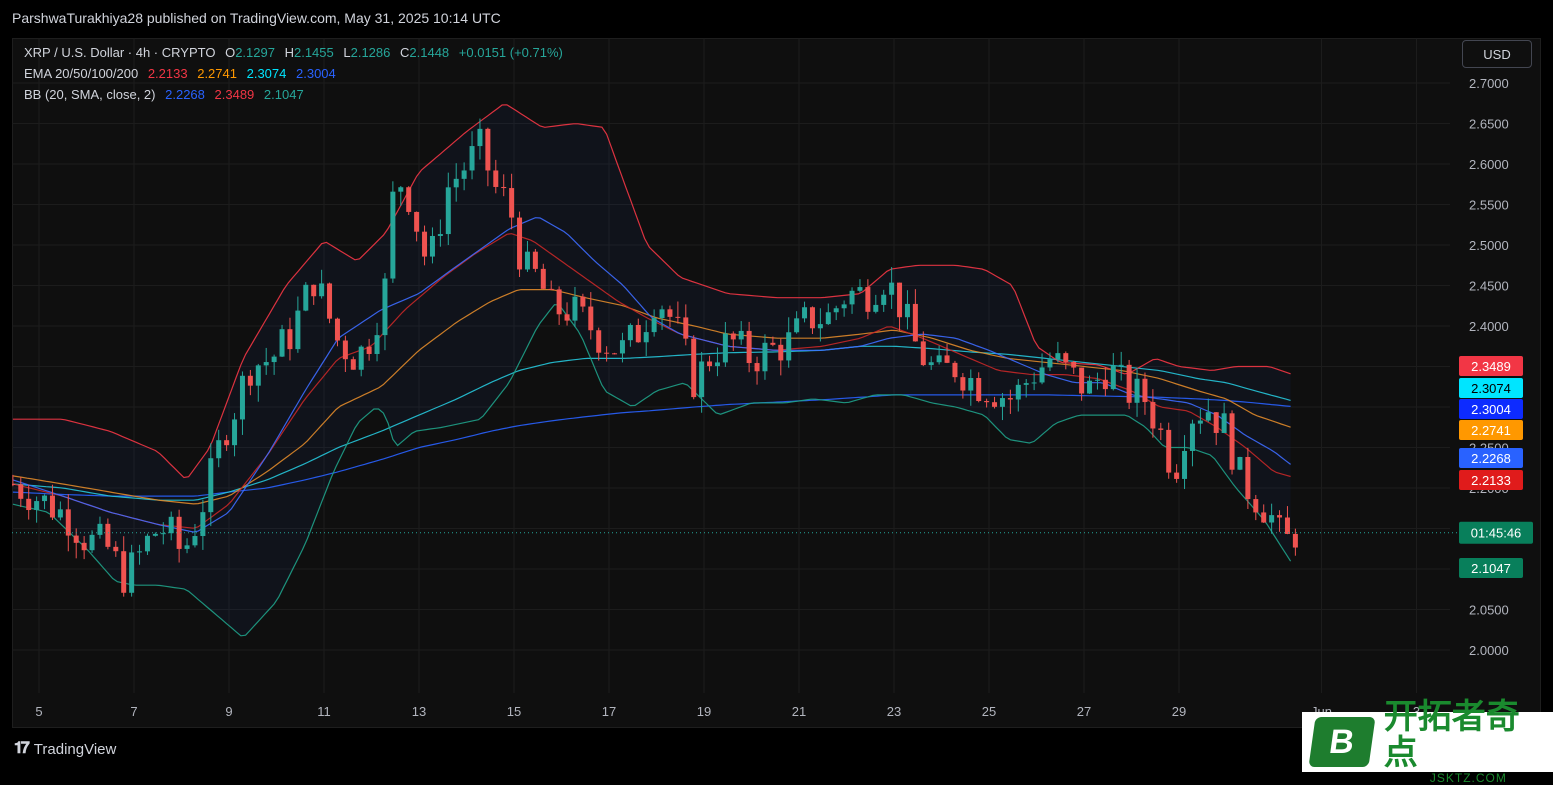 This screenshot has width=1553, height=785. I want to click on high-label: H, so click(289, 52).